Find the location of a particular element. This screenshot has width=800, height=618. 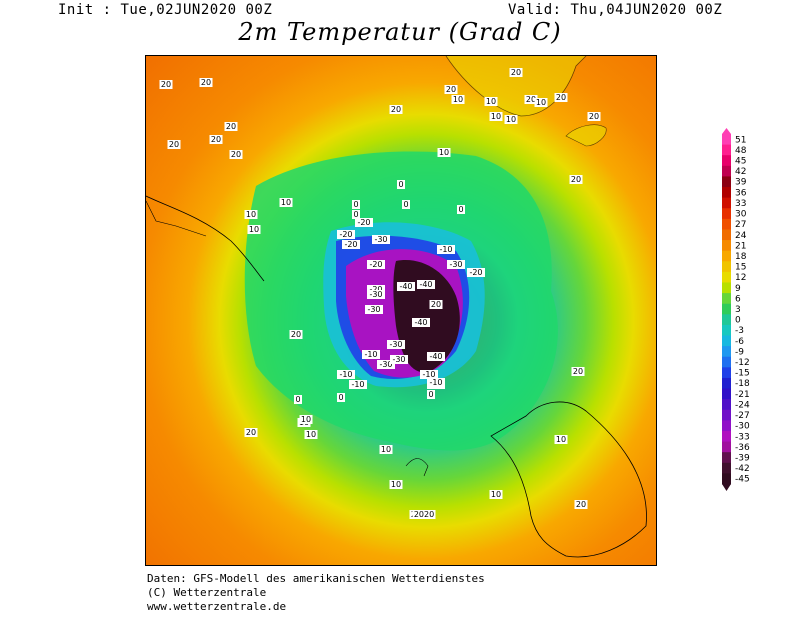

legend-label: 6 is located at coordinates (738, 299).